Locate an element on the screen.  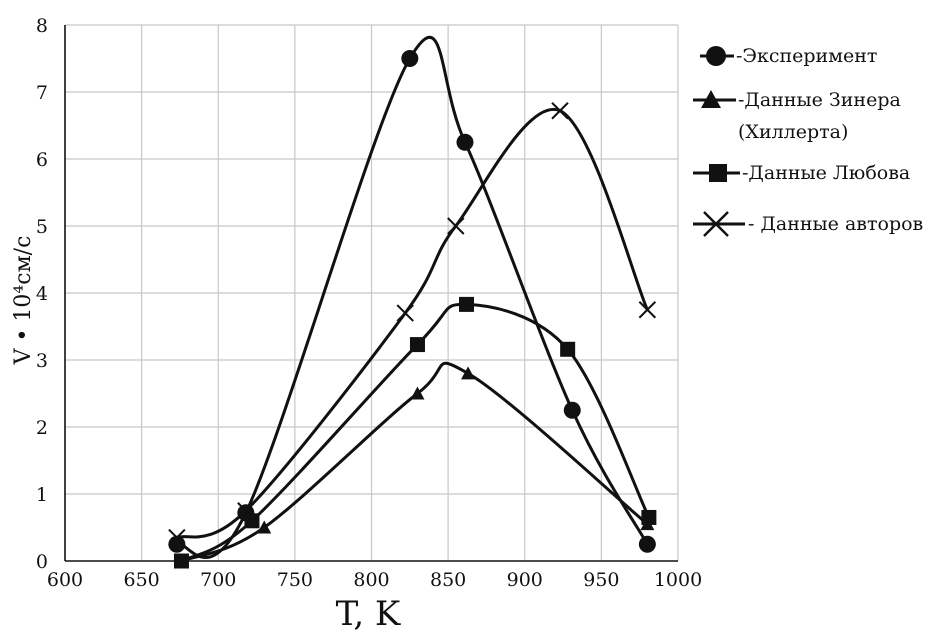
legend-marker-x is located at coordinates (719, 224).